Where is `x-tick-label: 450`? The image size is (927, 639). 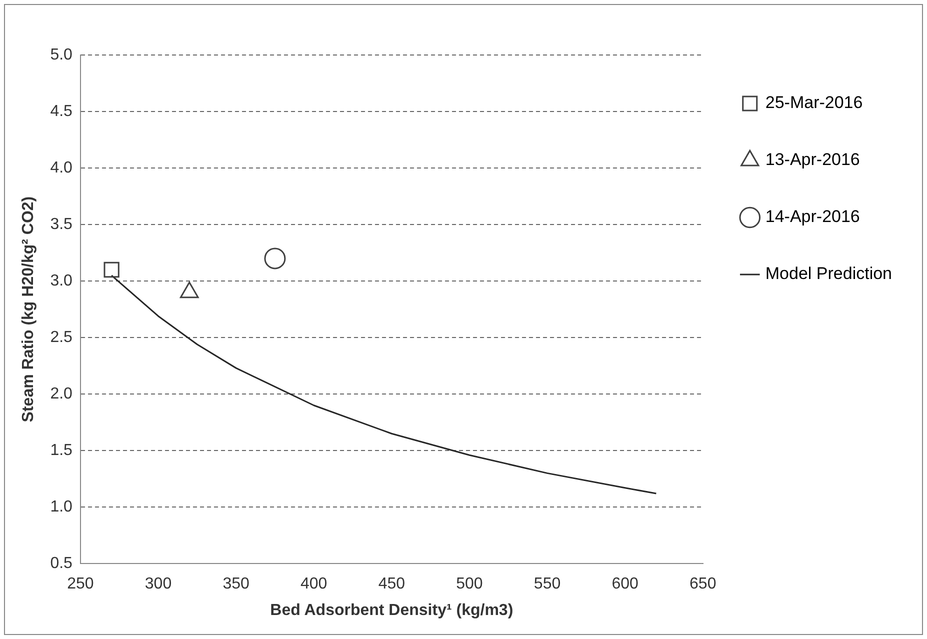 x-tick-label: 450 is located at coordinates (392, 584).